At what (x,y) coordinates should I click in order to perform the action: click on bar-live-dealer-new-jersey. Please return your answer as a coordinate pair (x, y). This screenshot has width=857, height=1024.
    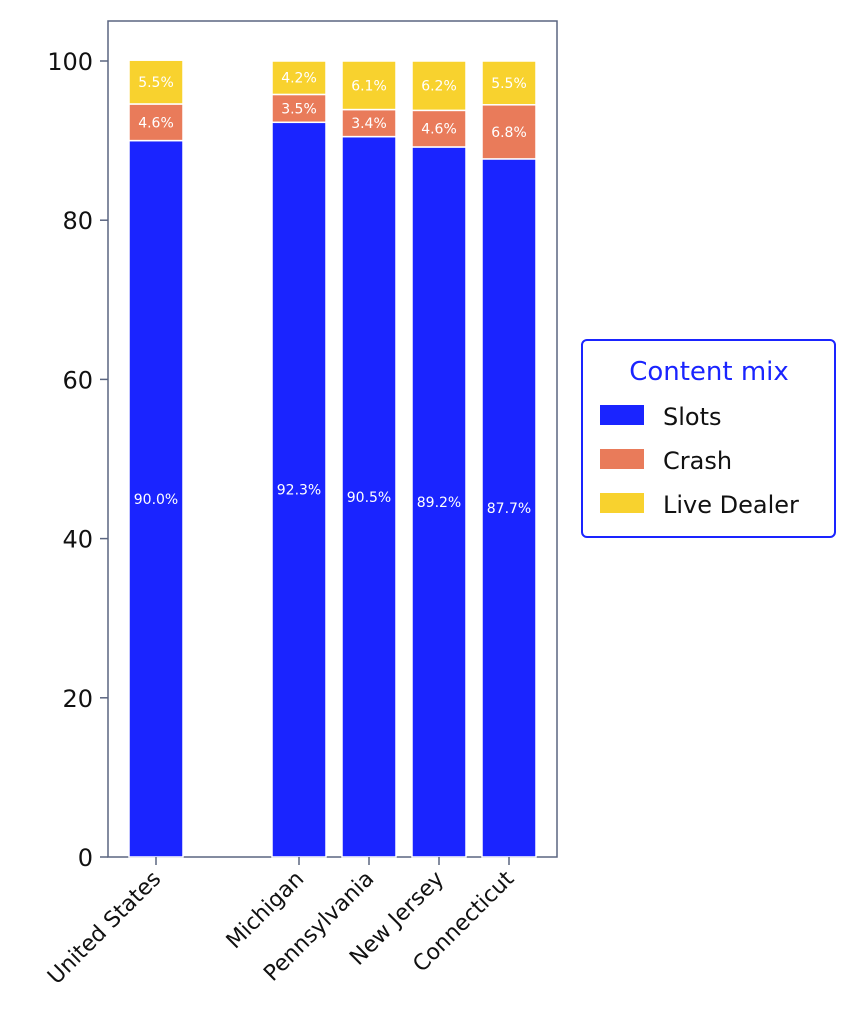
    Looking at the image, I should click on (439, 86).